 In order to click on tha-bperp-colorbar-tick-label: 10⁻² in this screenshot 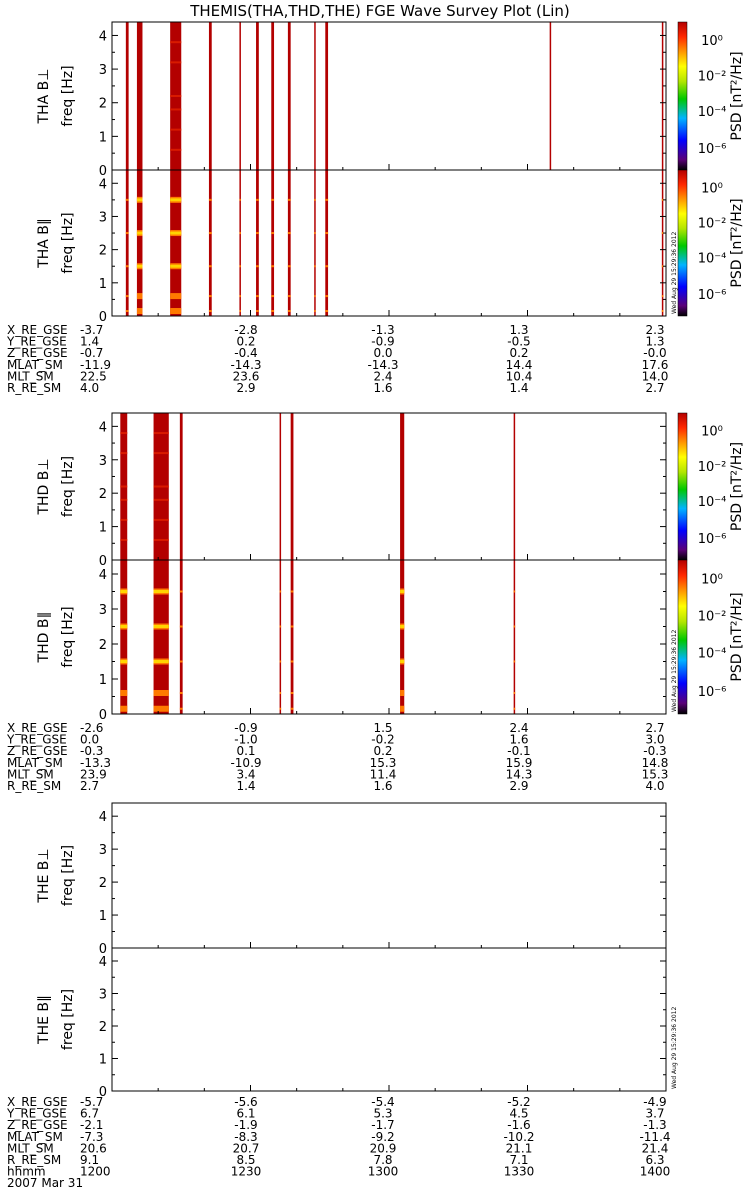, I will do `click(712, 76)`.